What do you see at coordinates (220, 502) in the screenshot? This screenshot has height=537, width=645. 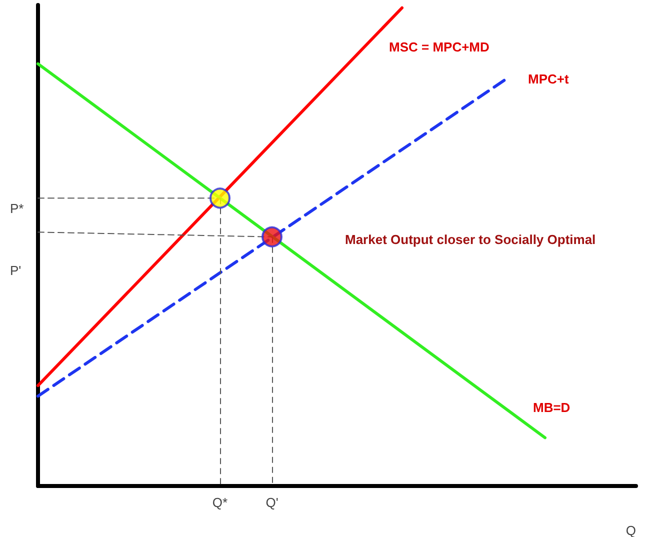 I see `x-tick-label: Q*` at bounding box center [220, 502].